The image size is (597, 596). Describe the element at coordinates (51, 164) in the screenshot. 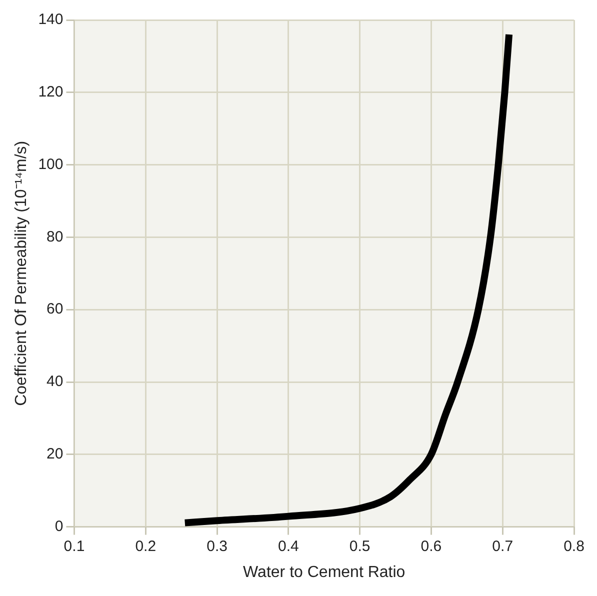

I see `y-tick-label: 100` at that location.